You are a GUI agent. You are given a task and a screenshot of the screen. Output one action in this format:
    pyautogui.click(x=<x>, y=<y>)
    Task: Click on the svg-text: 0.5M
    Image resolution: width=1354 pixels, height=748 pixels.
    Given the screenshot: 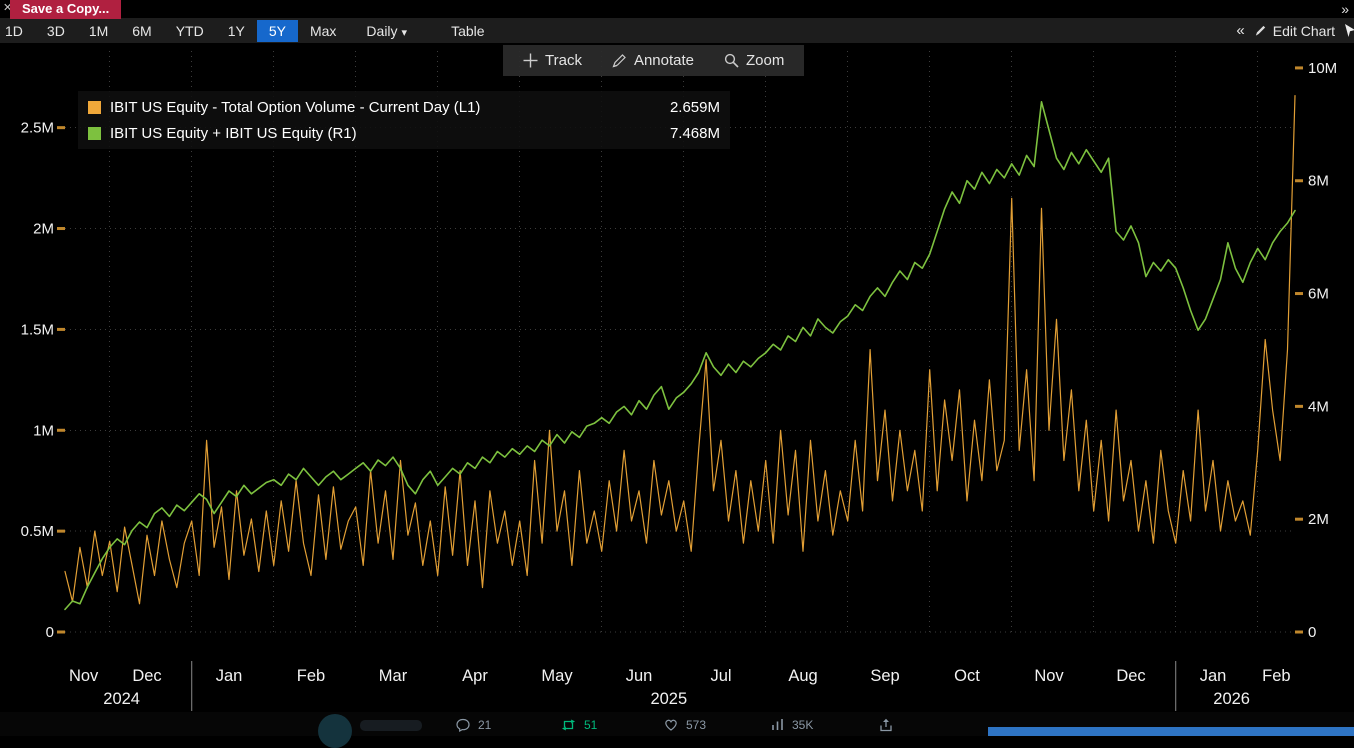 What is the action you would take?
    pyautogui.click(x=37, y=531)
    